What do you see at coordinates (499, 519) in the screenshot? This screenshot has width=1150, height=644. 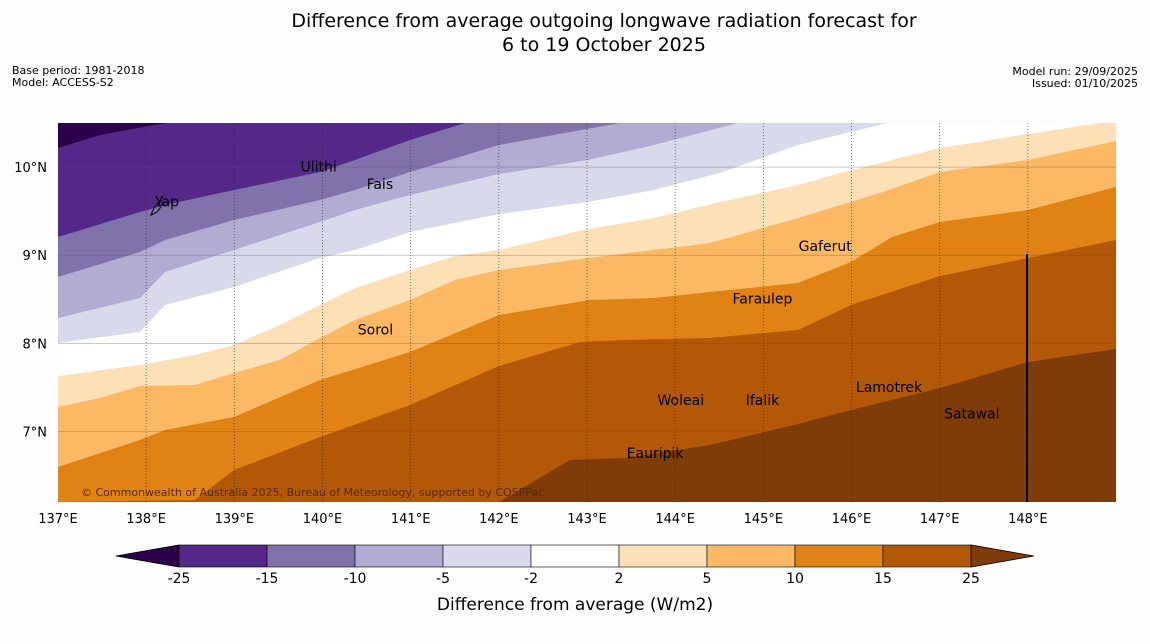 I see `x-tick-label: 142°E` at bounding box center [499, 519].